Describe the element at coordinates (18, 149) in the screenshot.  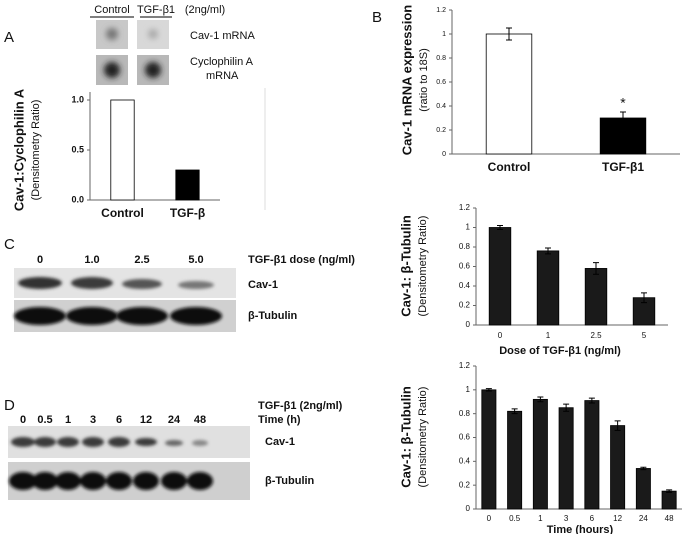
I see `y-axis-label: Cav-1:Cyclophilin A` at that location.